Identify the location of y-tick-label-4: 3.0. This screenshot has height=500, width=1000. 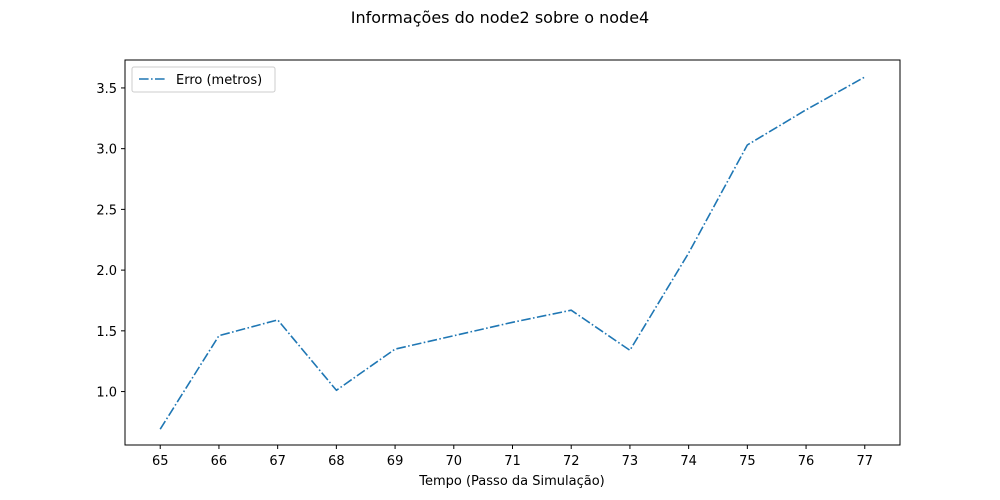
(106, 150).